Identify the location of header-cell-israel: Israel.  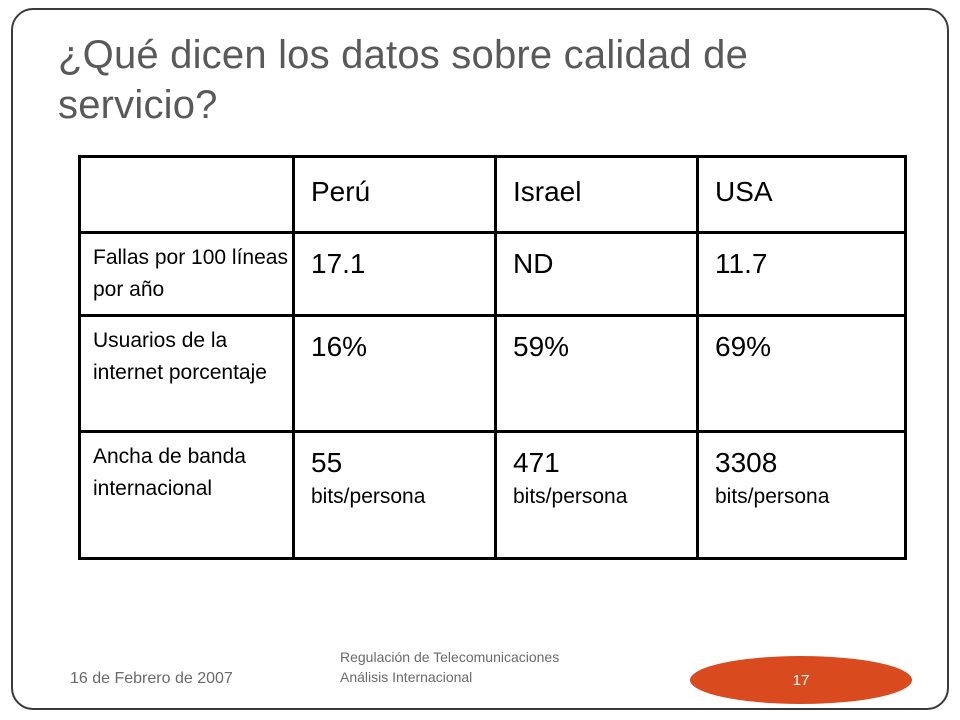
(596, 194).